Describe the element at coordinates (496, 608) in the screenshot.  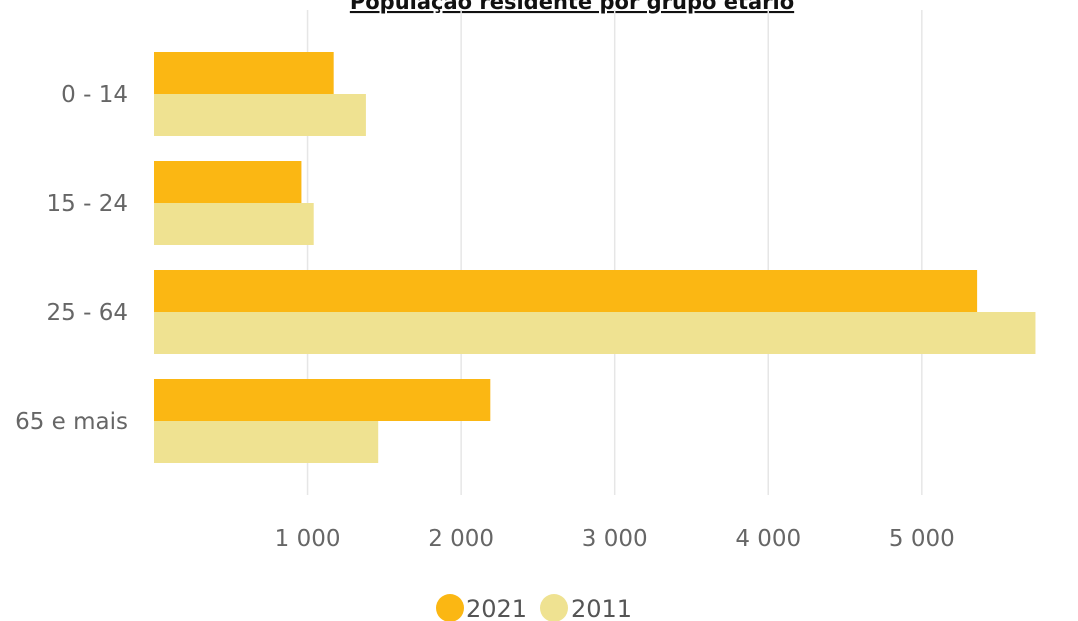
I see `legend-label: 2021` at that location.